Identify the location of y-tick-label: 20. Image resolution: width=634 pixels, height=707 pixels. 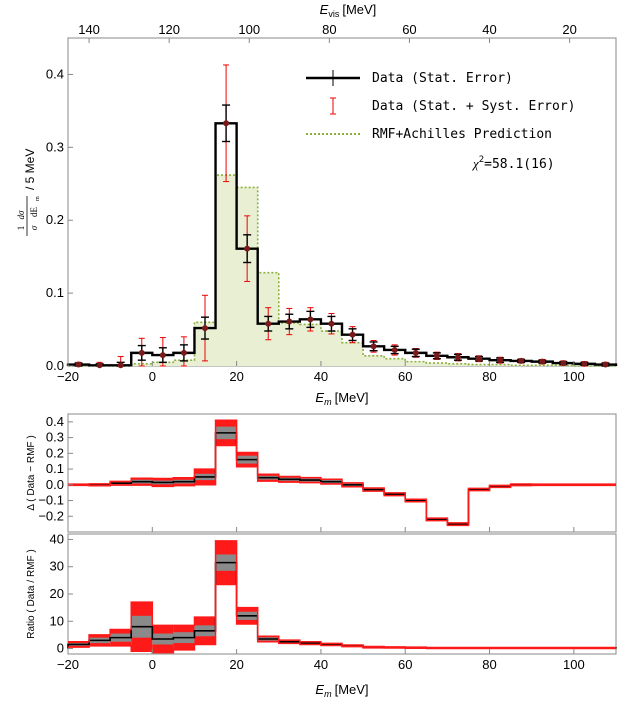
(57, 593).